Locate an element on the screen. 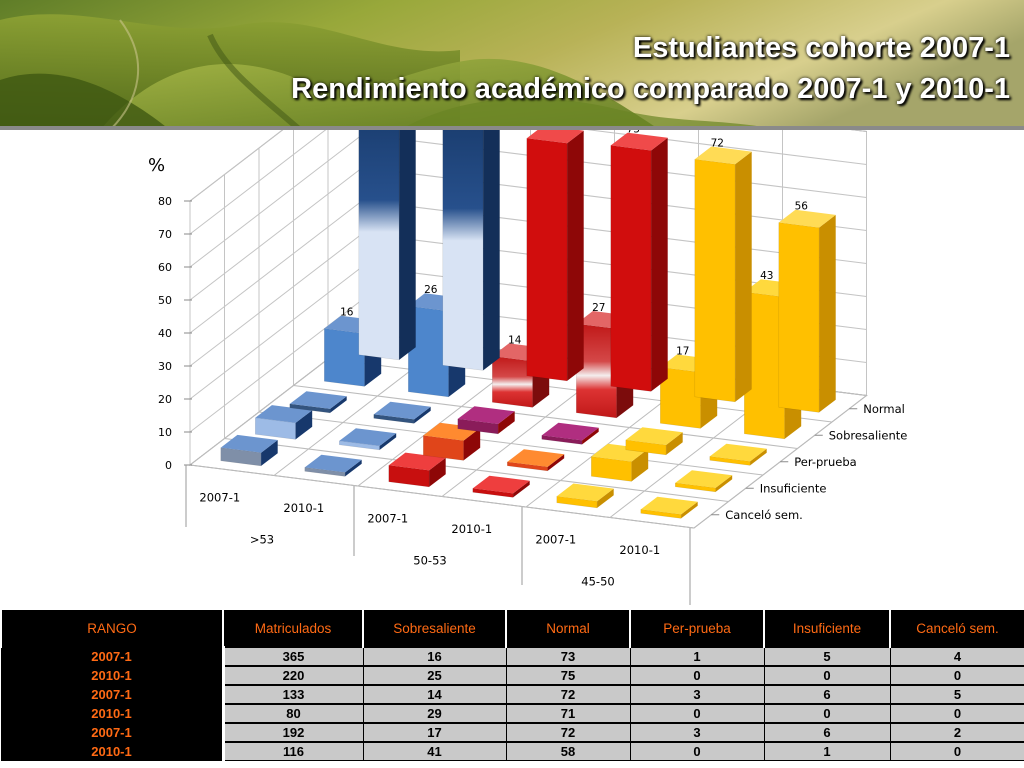 The height and width of the screenshot is (768, 1024). table-row: 2007-1 192 17 72 3 6 2 is located at coordinates (512, 732).